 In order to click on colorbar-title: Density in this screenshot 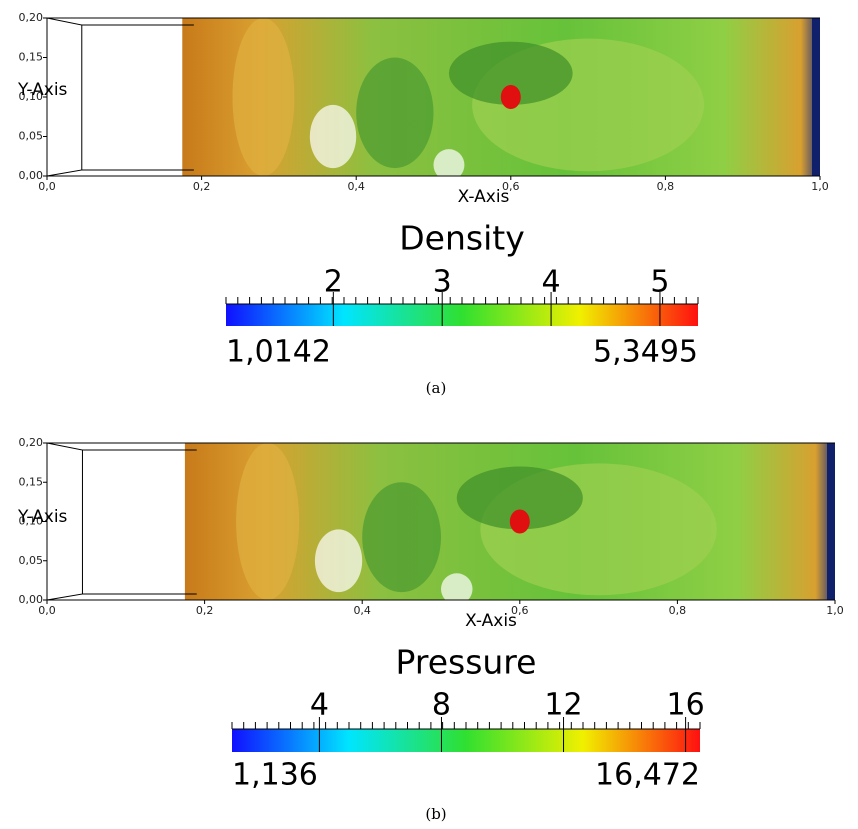, I will do `click(461, 238)`.